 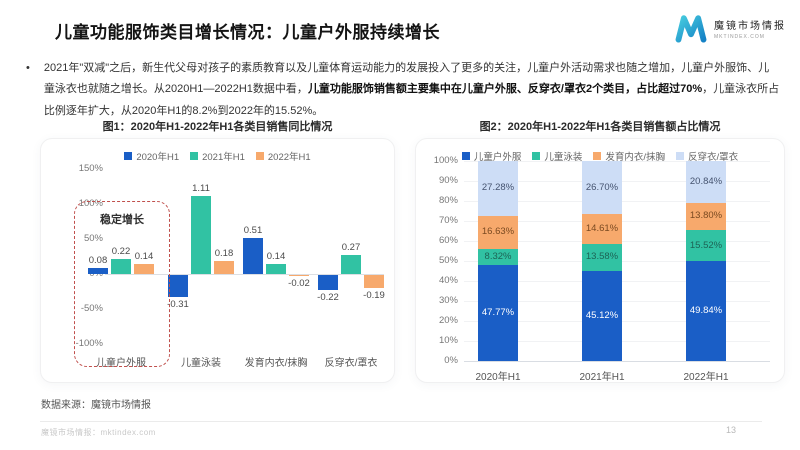 I want to click on legend-label: 2022年H1, so click(x=289, y=157).